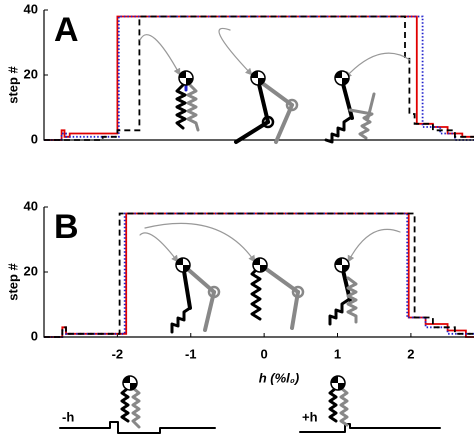  Describe the element at coordinates (337, 353) in the screenshot. I see `x-tick-label: 1` at that location.